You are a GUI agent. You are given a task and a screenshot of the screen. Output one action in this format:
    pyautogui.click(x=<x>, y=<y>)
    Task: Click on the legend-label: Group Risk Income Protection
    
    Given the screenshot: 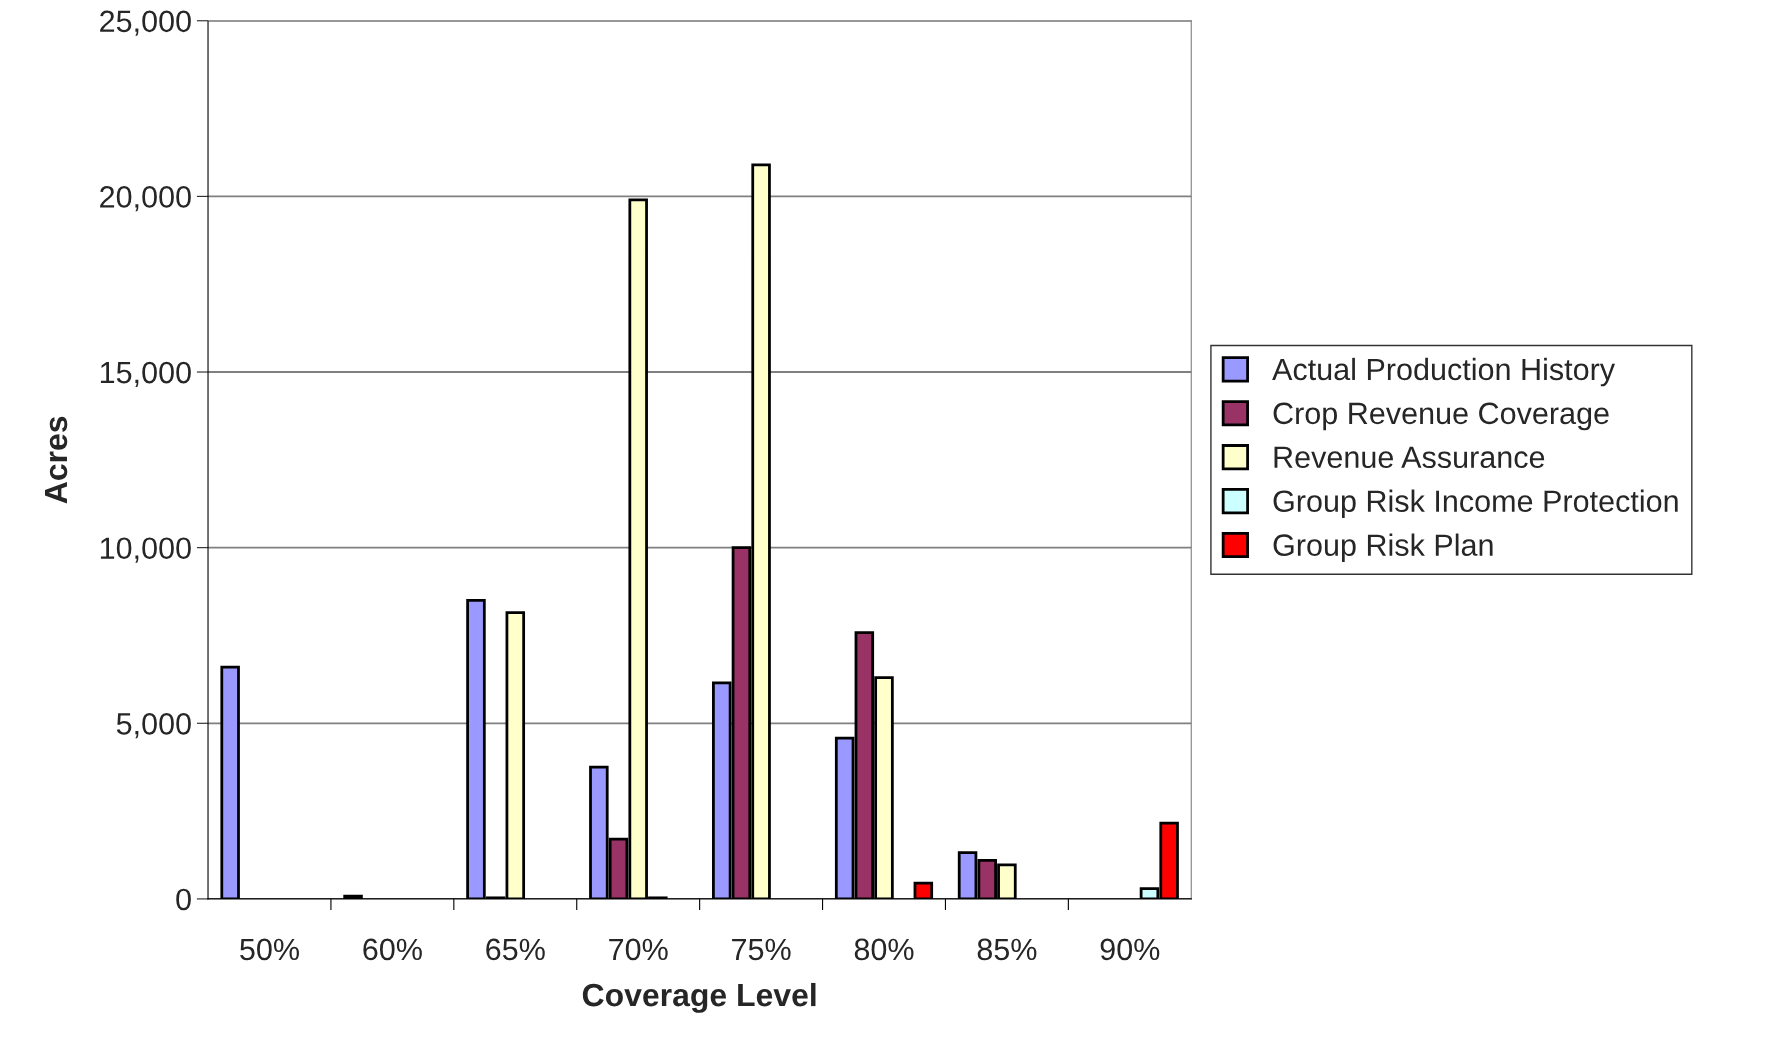 What is the action you would take?
    pyautogui.click(x=1475, y=504)
    